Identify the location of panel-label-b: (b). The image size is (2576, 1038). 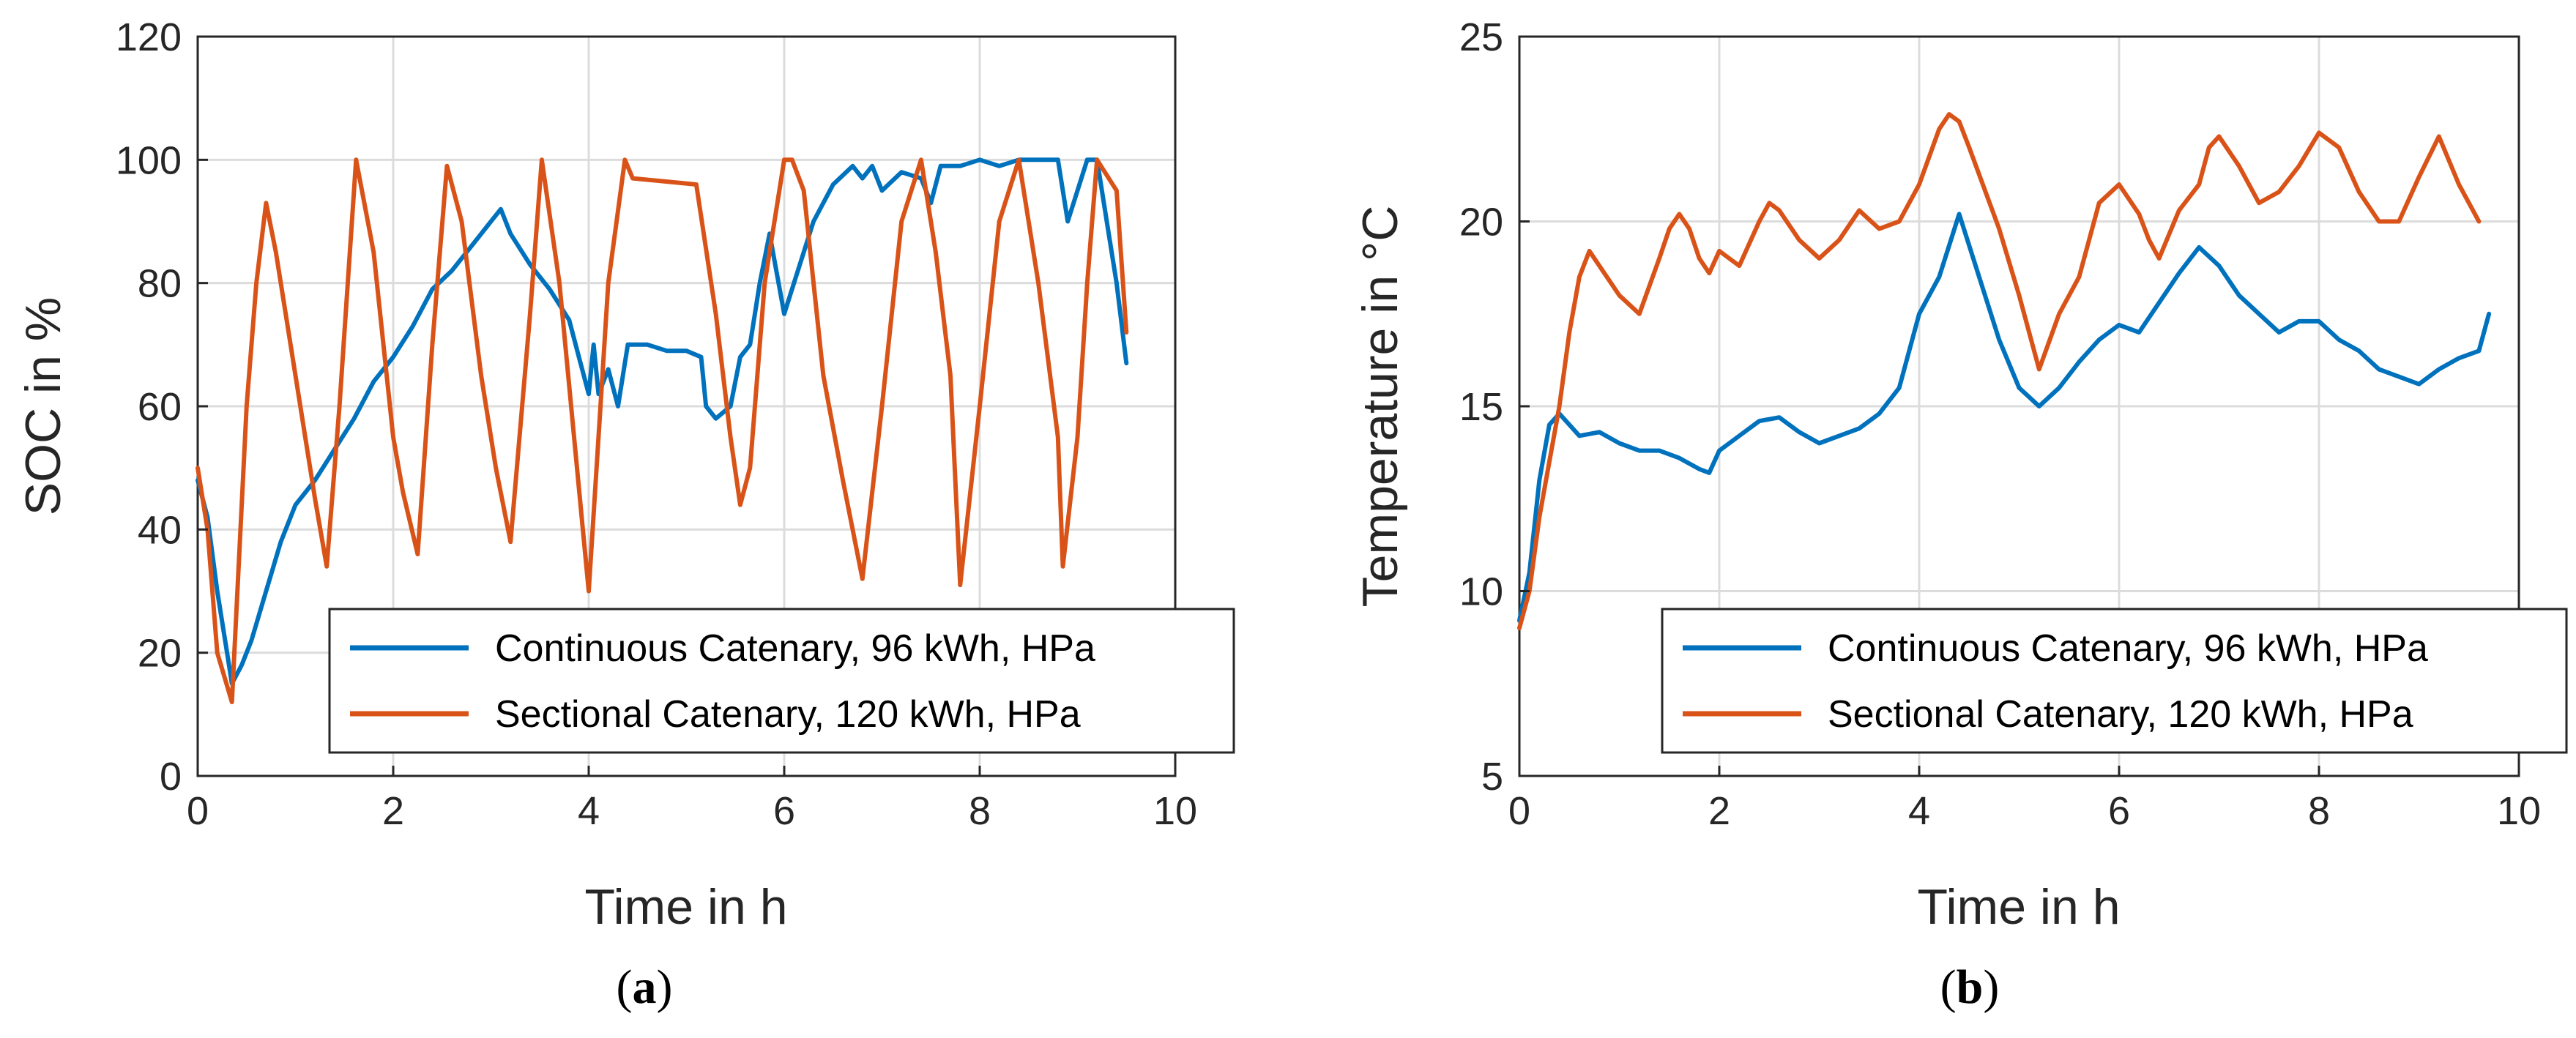
(1970, 987).